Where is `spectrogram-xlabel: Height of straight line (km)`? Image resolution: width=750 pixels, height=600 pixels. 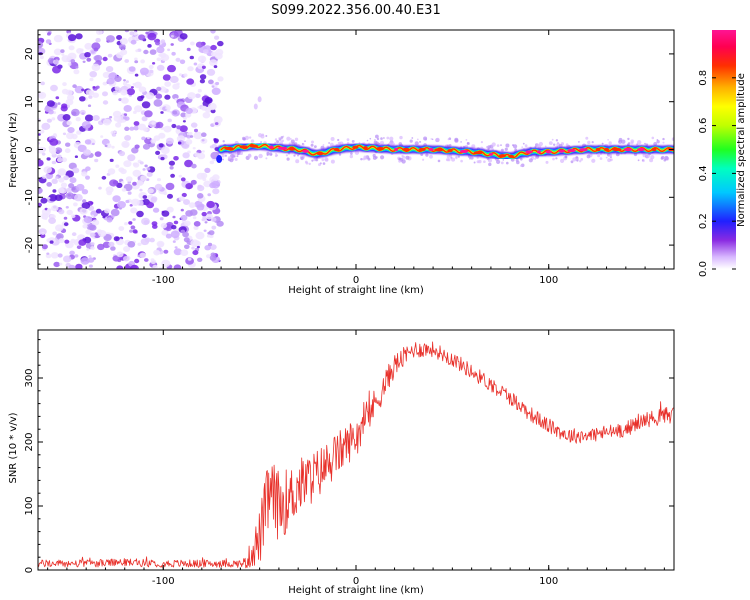
spectrogram-xlabel: Height of straight line (km) is located at coordinates (356, 290).